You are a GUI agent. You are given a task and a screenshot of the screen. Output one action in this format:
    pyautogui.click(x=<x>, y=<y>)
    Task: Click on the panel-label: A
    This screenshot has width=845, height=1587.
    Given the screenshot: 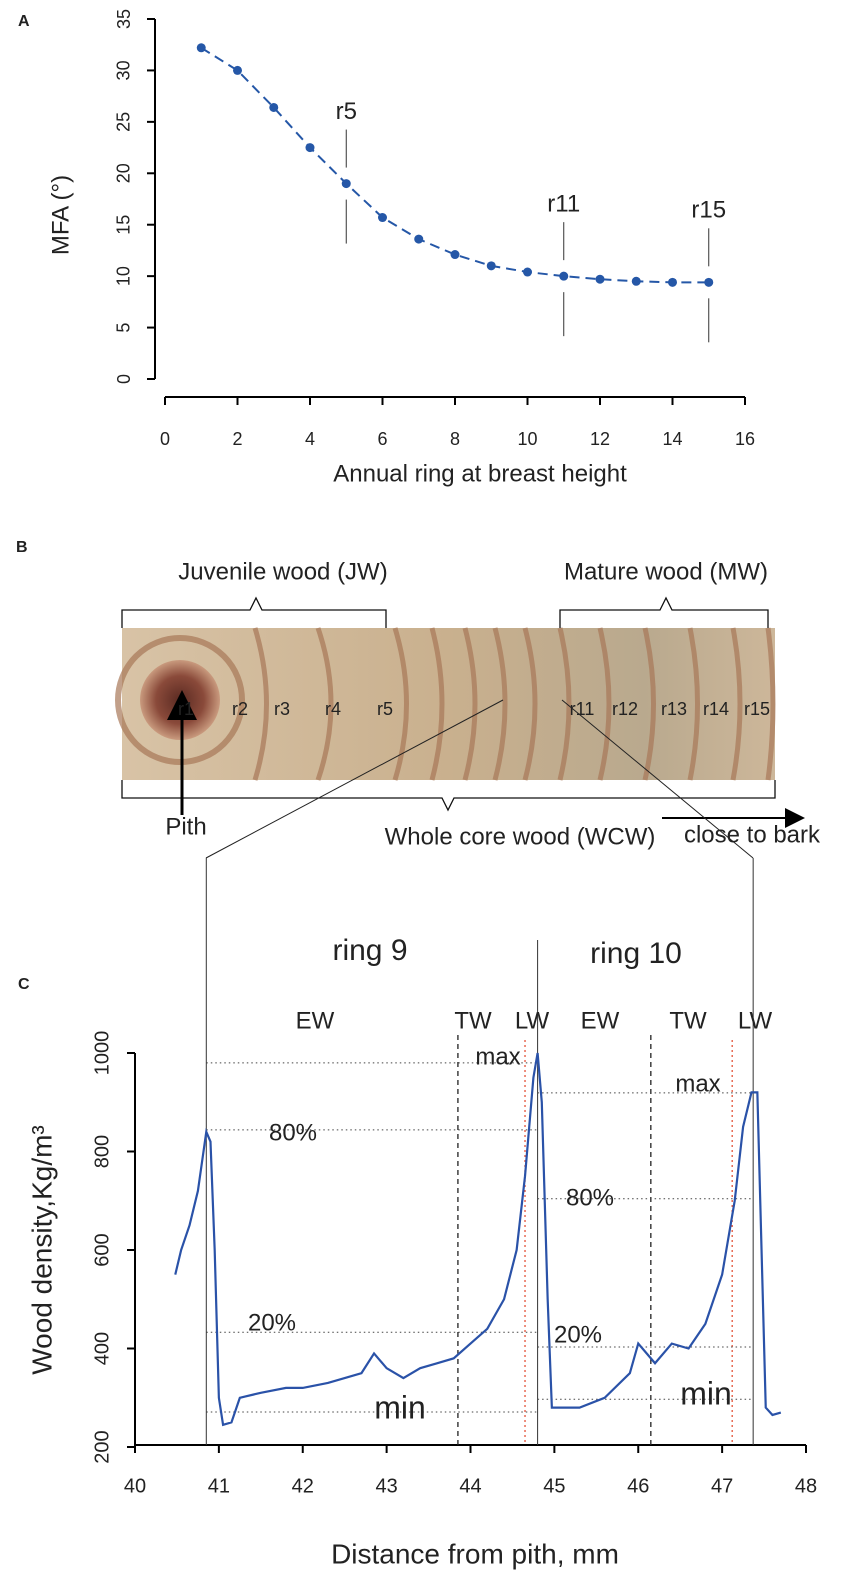 What is the action you would take?
    pyautogui.click(x=24, y=21)
    